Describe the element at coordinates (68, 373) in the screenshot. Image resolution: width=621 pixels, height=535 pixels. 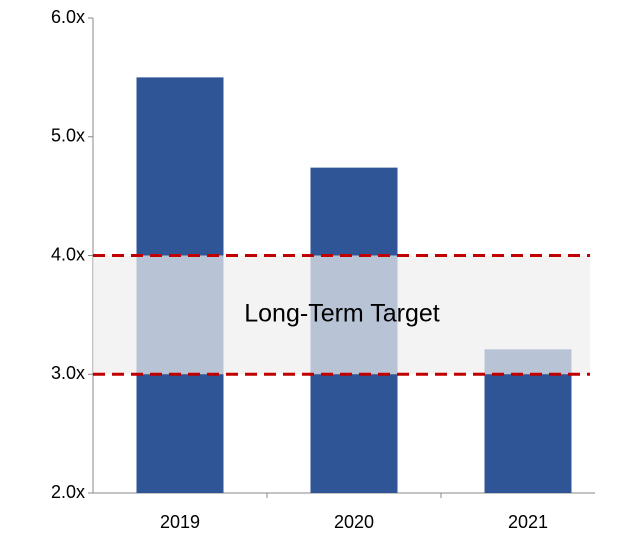
I see `y-tick-label: 3.0x` at that location.